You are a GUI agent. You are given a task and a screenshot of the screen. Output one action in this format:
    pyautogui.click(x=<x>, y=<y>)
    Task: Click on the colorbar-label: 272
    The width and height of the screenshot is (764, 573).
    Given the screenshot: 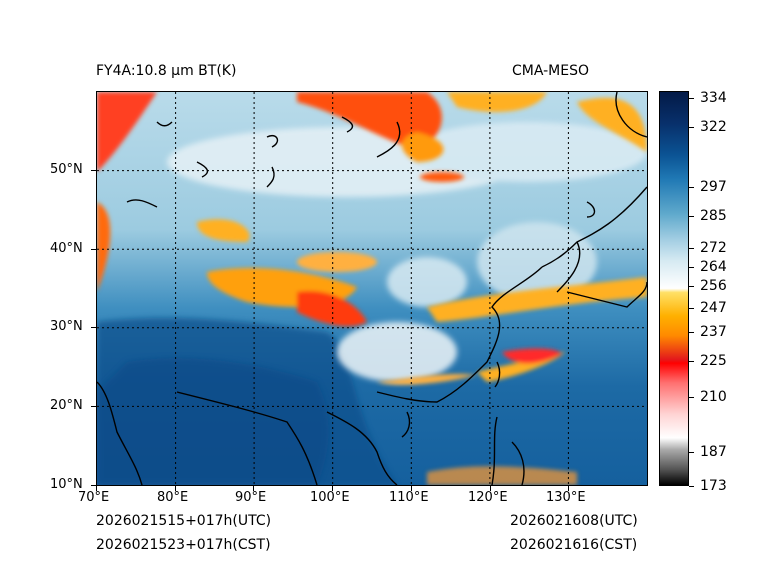 What is the action you would take?
    pyautogui.click(x=713, y=248)
    